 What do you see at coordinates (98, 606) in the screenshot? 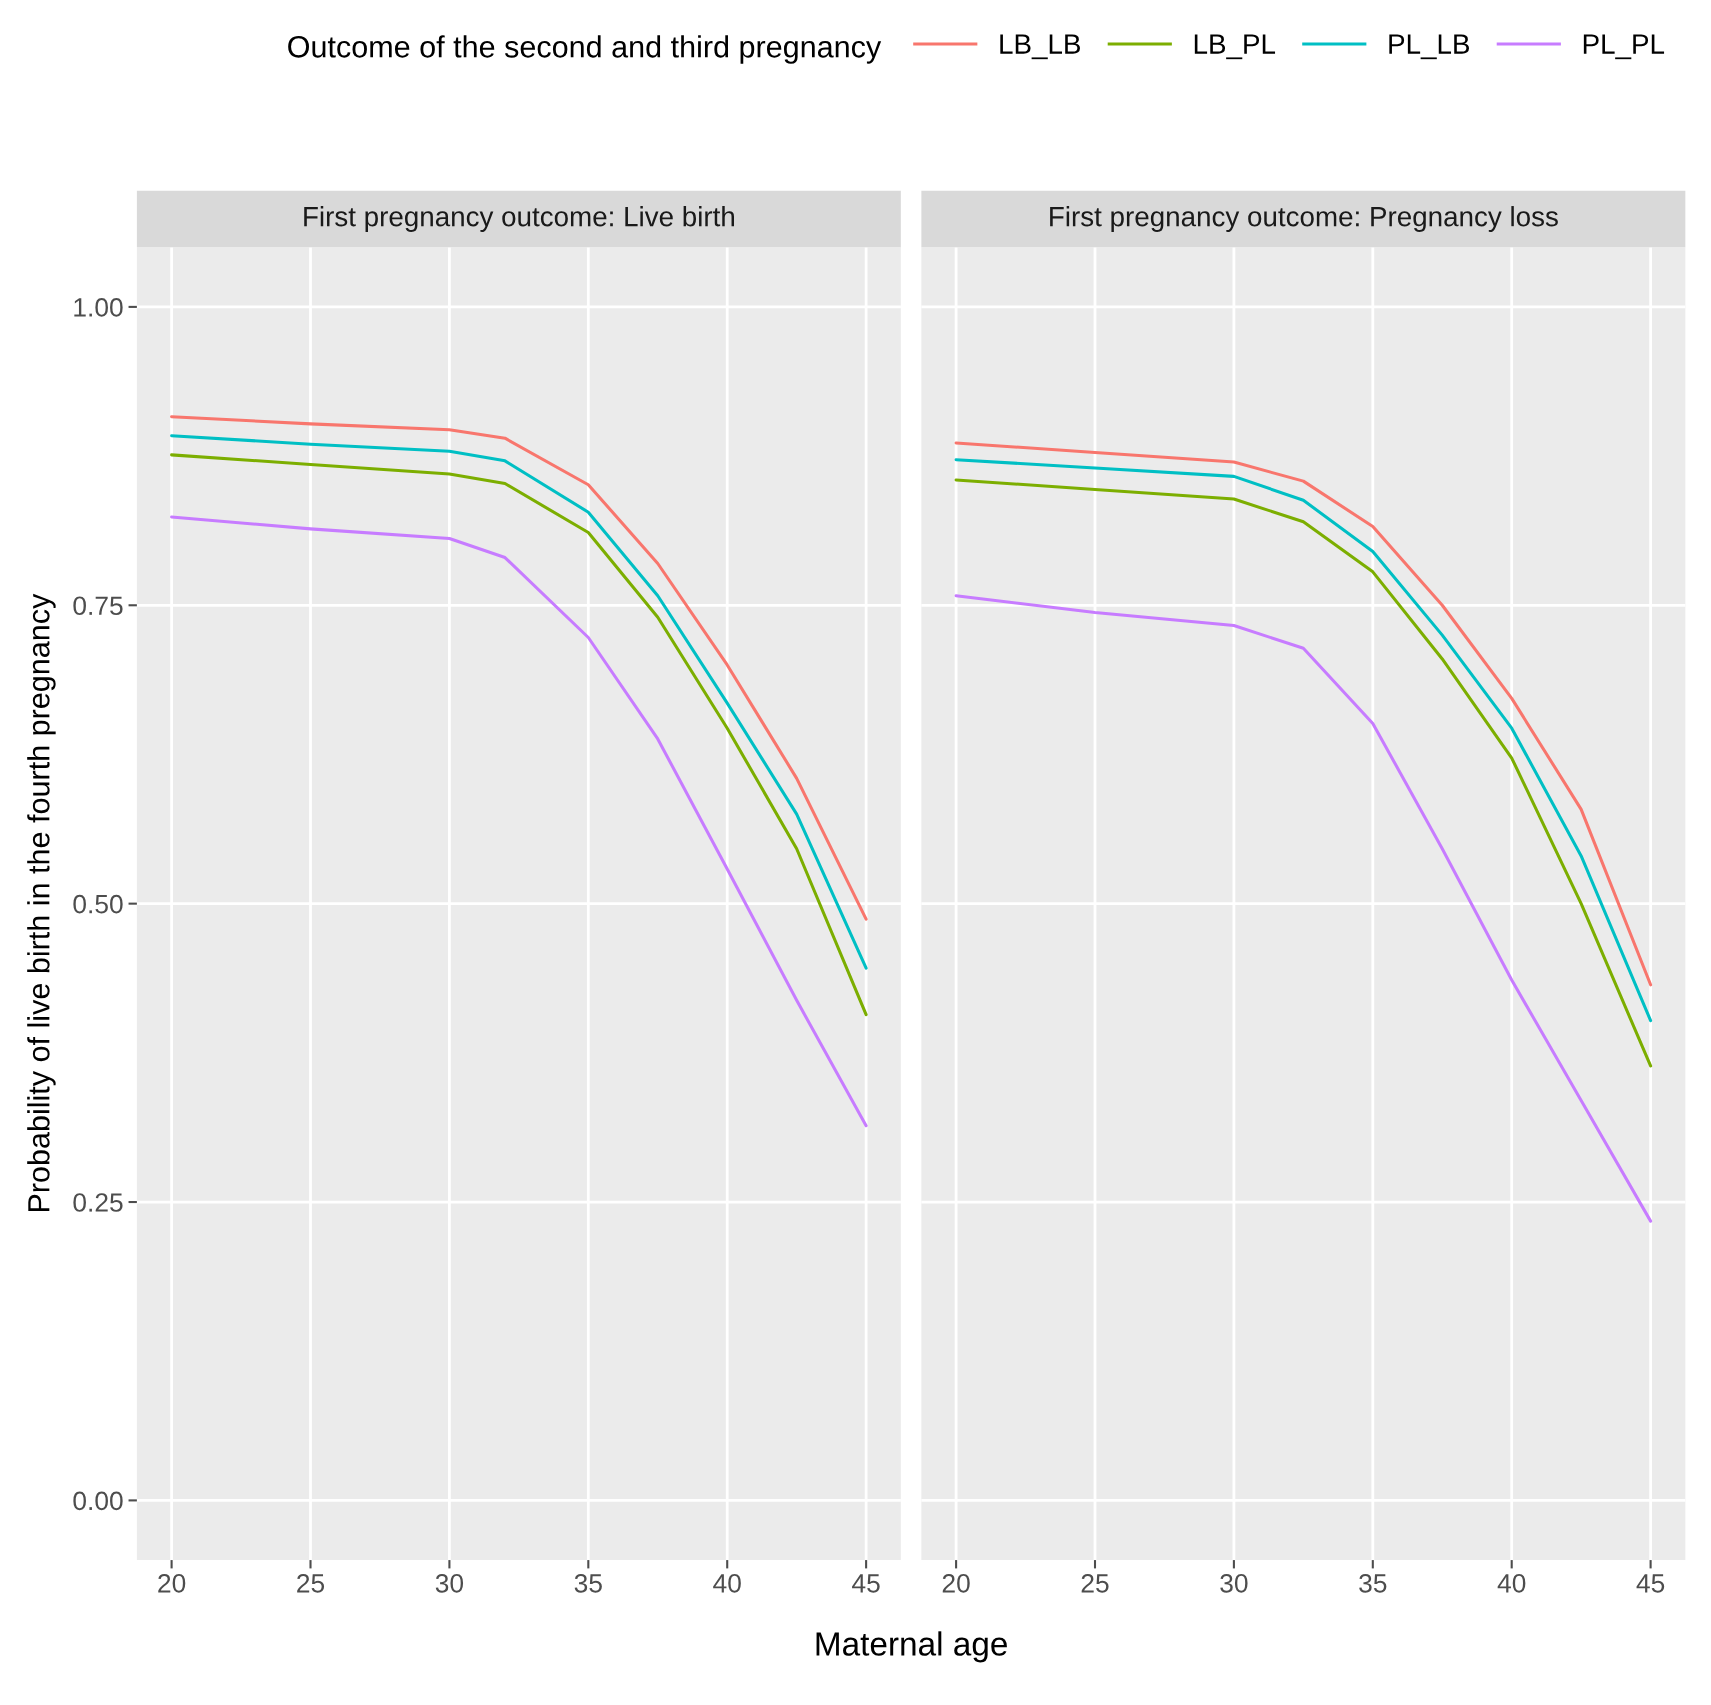
I see `y-tick-label: 0.75` at bounding box center [98, 606].